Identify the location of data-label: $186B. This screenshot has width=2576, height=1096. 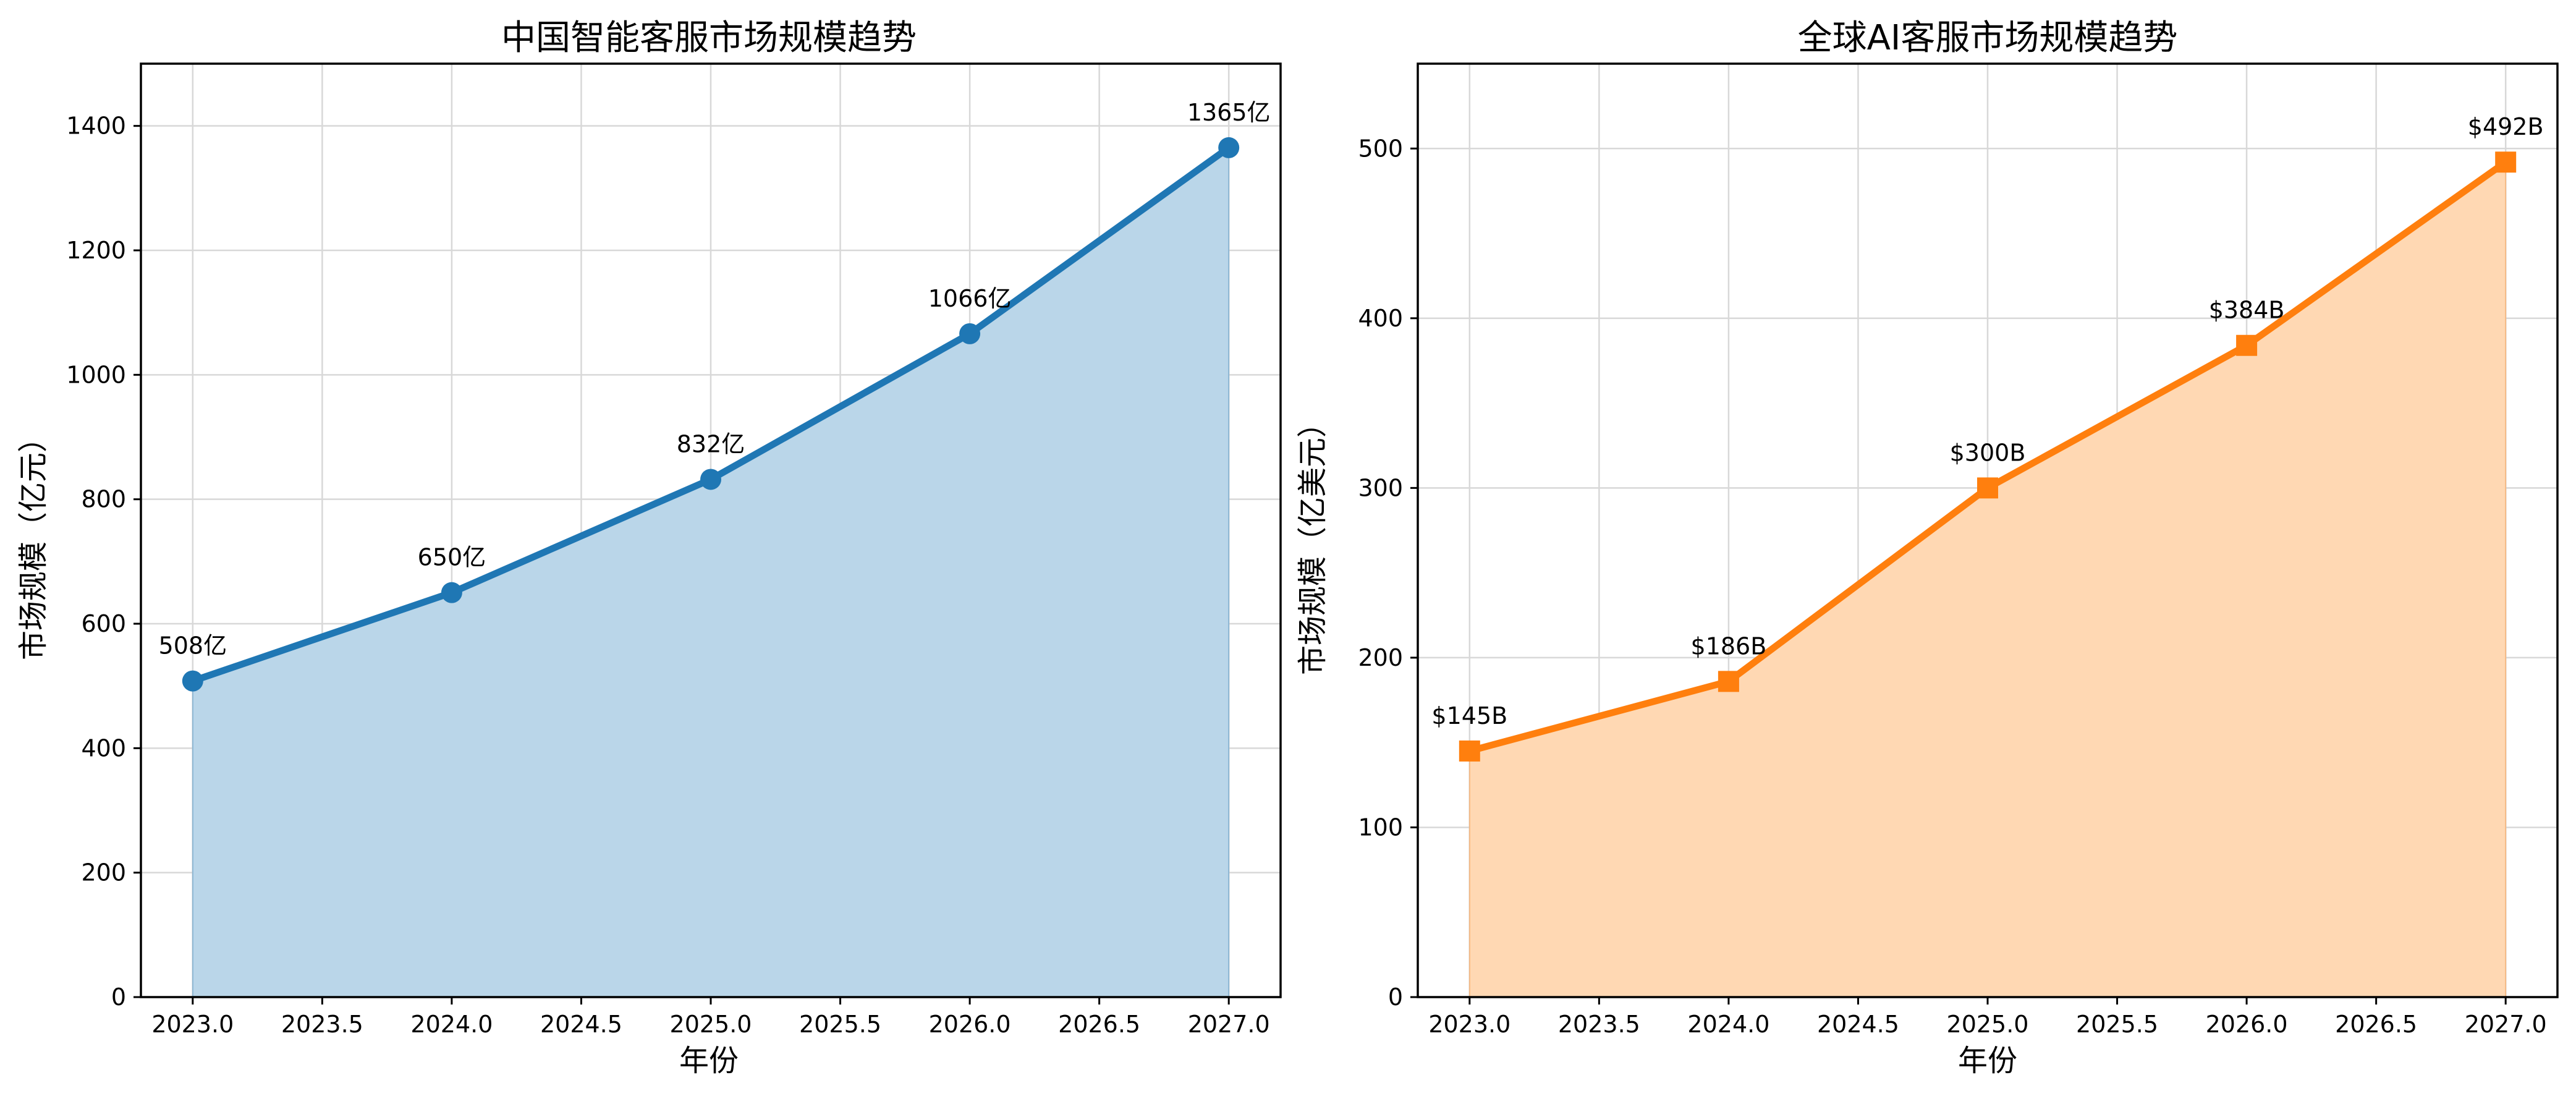
(1729, 646).